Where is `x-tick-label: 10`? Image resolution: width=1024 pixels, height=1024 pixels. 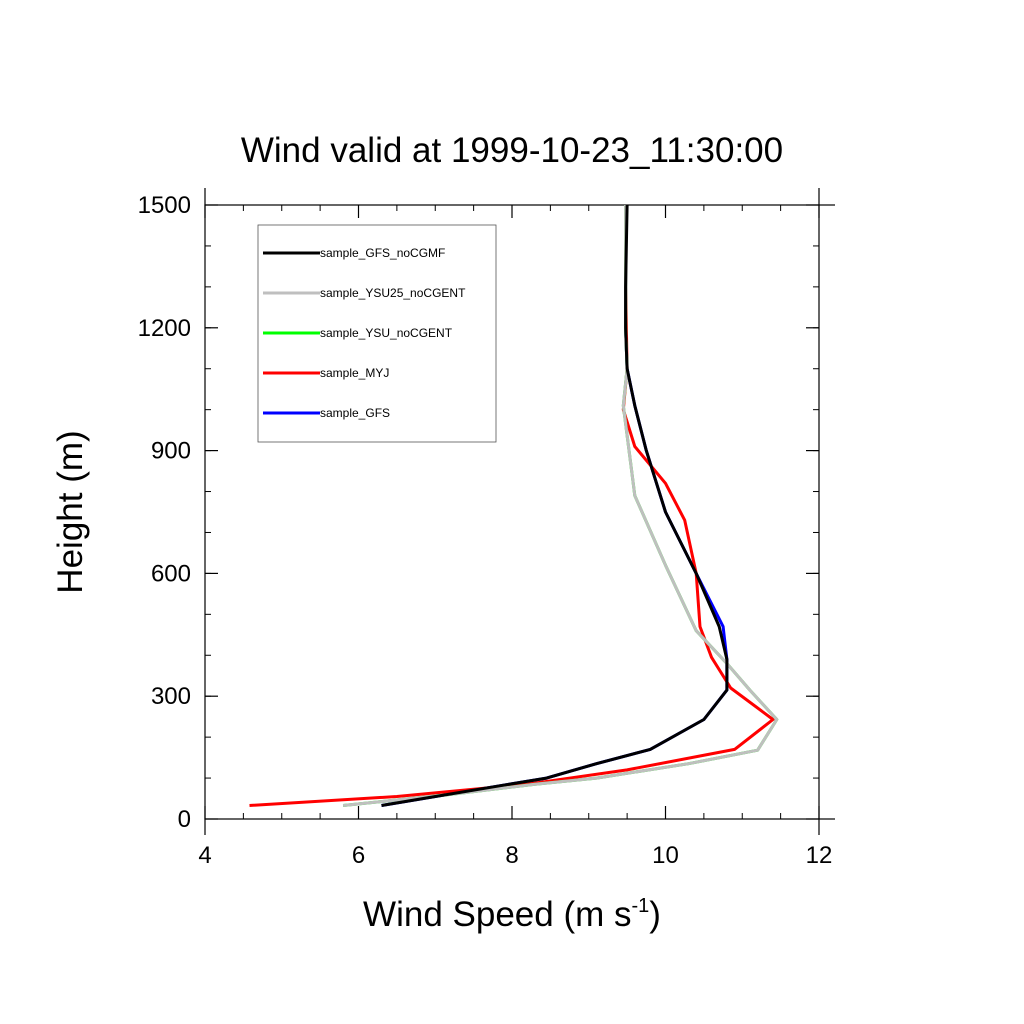
x-tick-label: 10 is located at coordinates (665, 855).